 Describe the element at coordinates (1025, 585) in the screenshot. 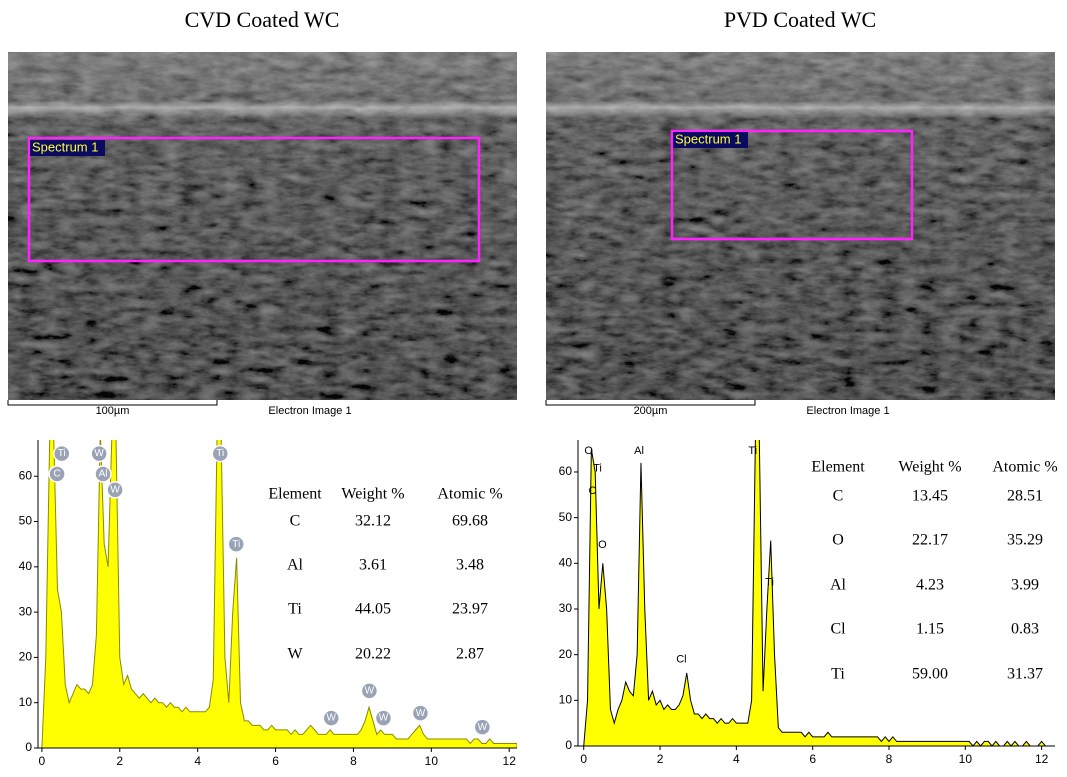

I see `table-cell: 3.99` at that location.